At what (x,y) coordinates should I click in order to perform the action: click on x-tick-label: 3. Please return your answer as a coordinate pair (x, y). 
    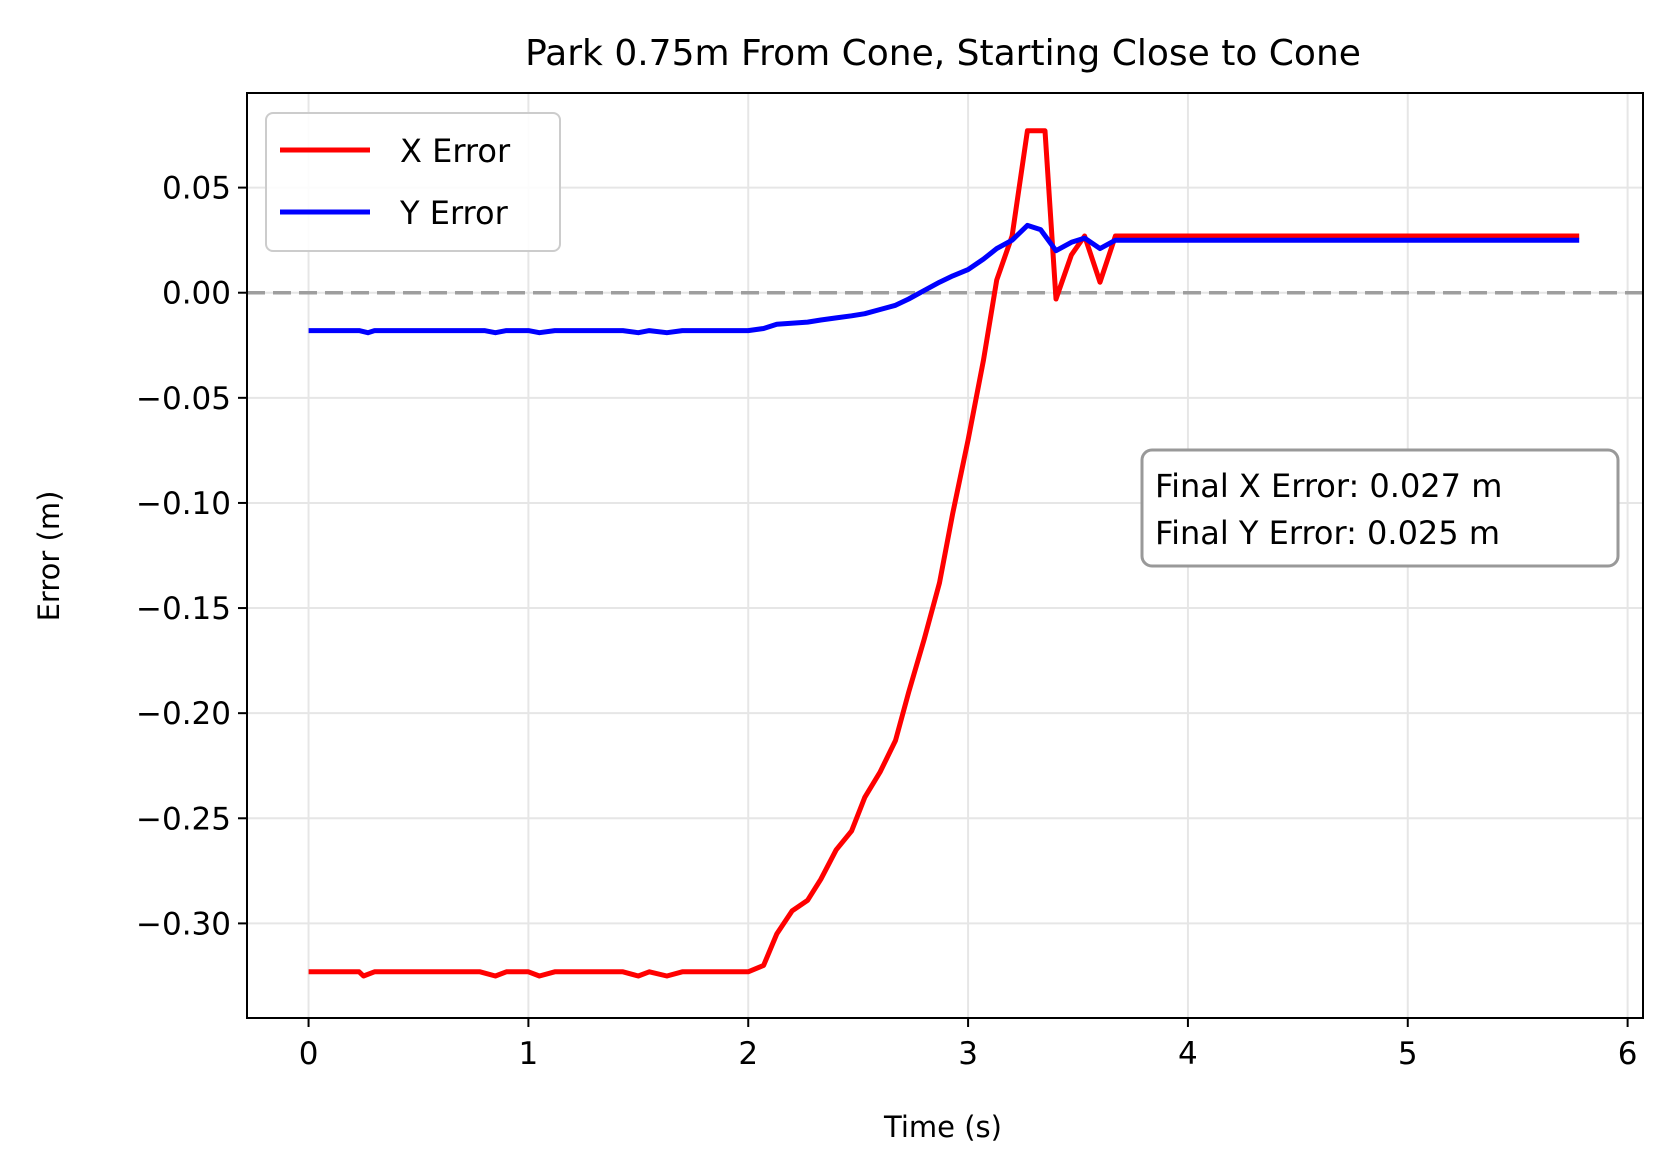
    Looking at the image, I should click on (968, 1054).